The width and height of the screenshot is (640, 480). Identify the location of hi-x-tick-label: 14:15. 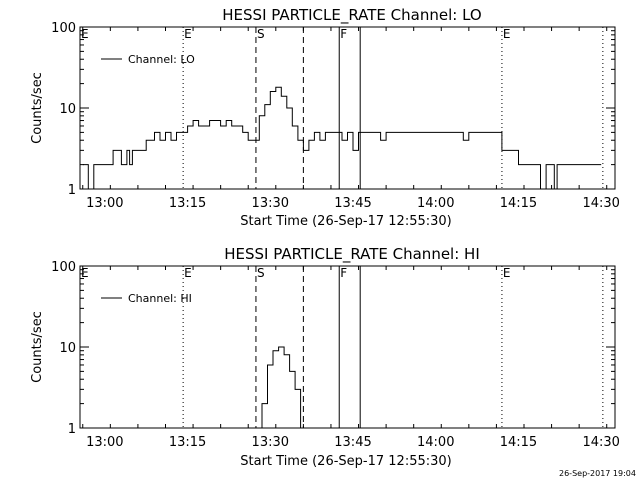
(518, 442).